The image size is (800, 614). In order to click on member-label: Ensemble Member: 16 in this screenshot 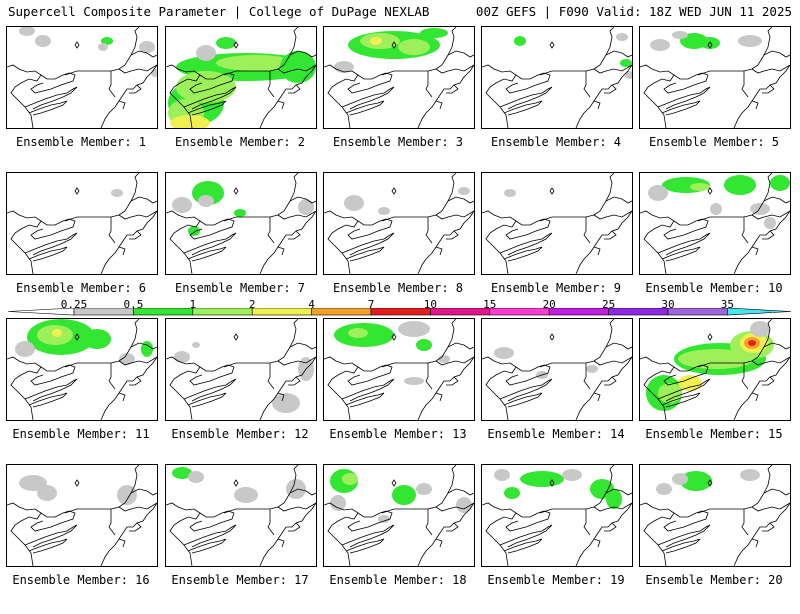, I will do `click(81, 580)`.